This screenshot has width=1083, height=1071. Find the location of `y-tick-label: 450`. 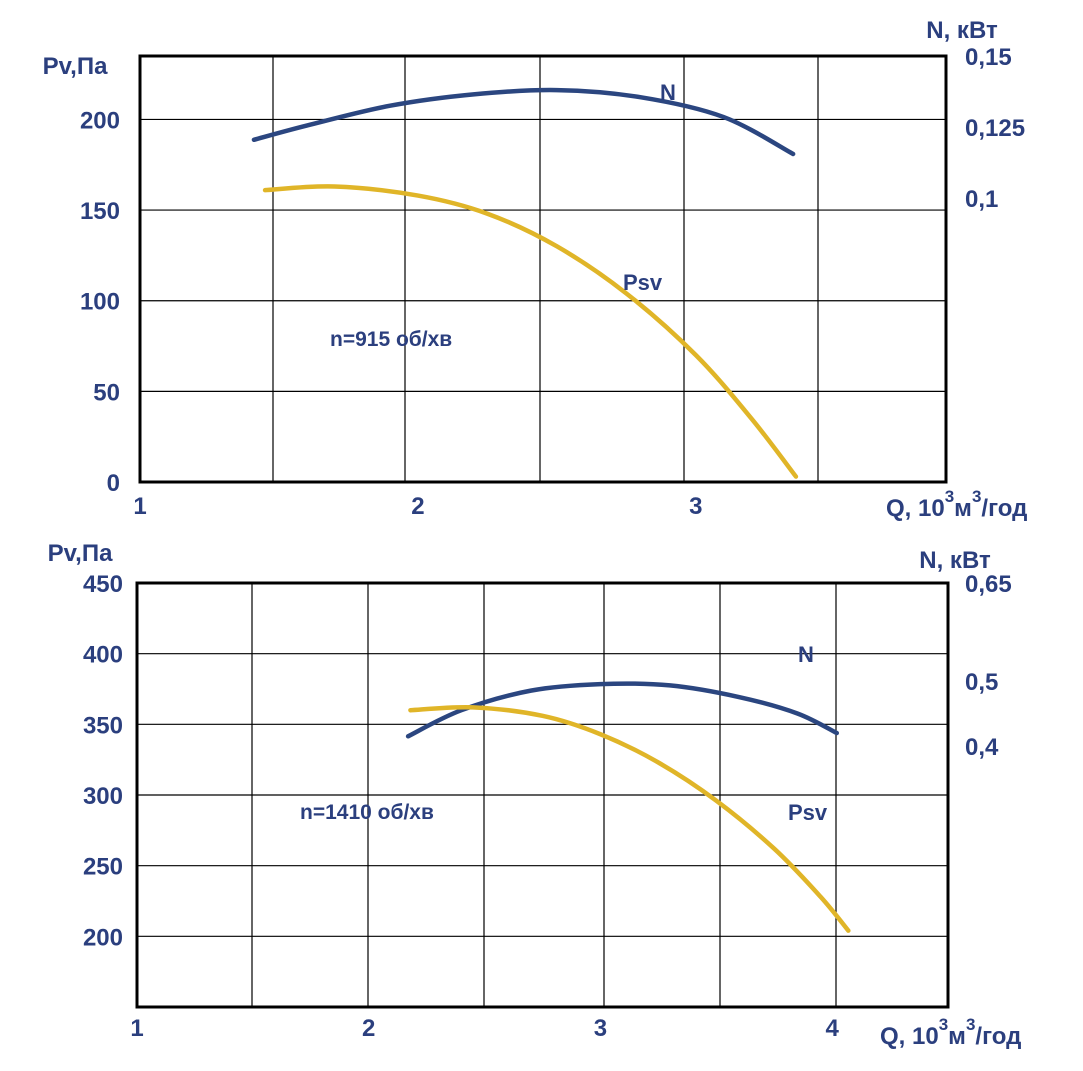

y-tick-label: 450 is located at coordinates (103, 584).